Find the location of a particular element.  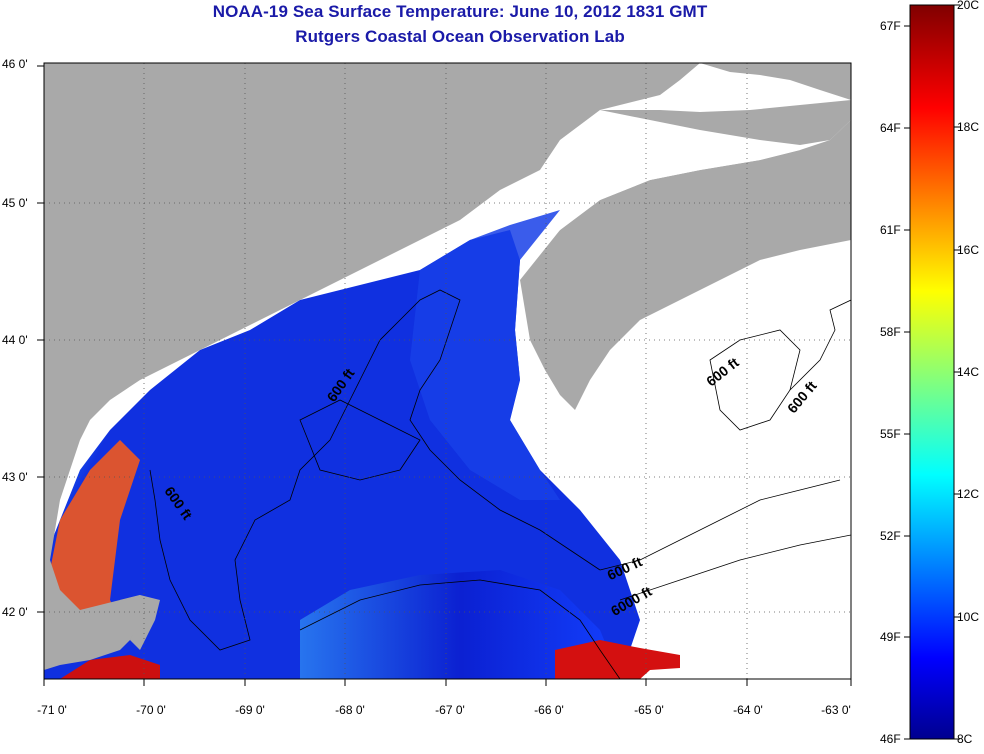

lat-tick-42: 42 0' is located at coordinates (15, 612).